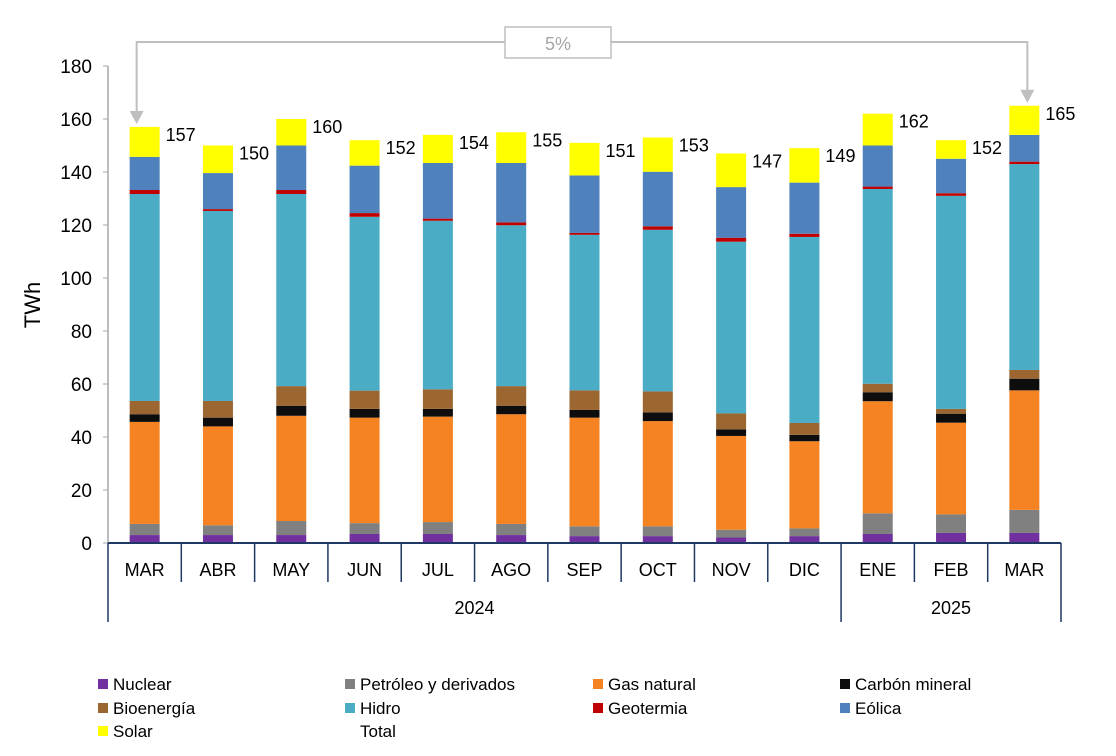  I want to click on legend-item: Bioenergía, so click(154, 708).